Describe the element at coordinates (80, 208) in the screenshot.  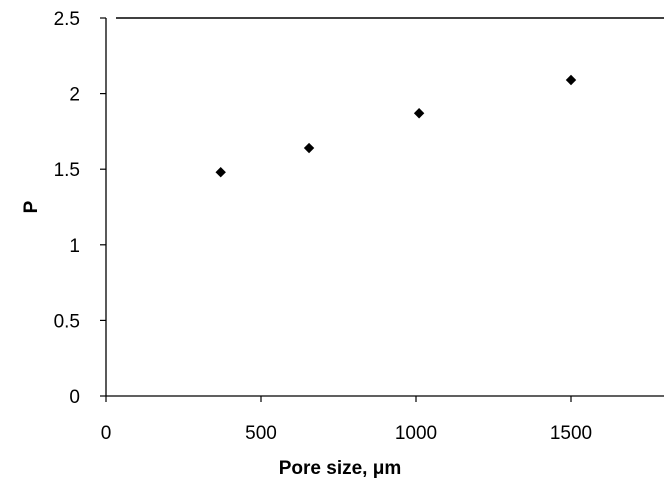
I see `y-axis-ticks: 0 0.5 1 1.5 2 2.5` at that location.